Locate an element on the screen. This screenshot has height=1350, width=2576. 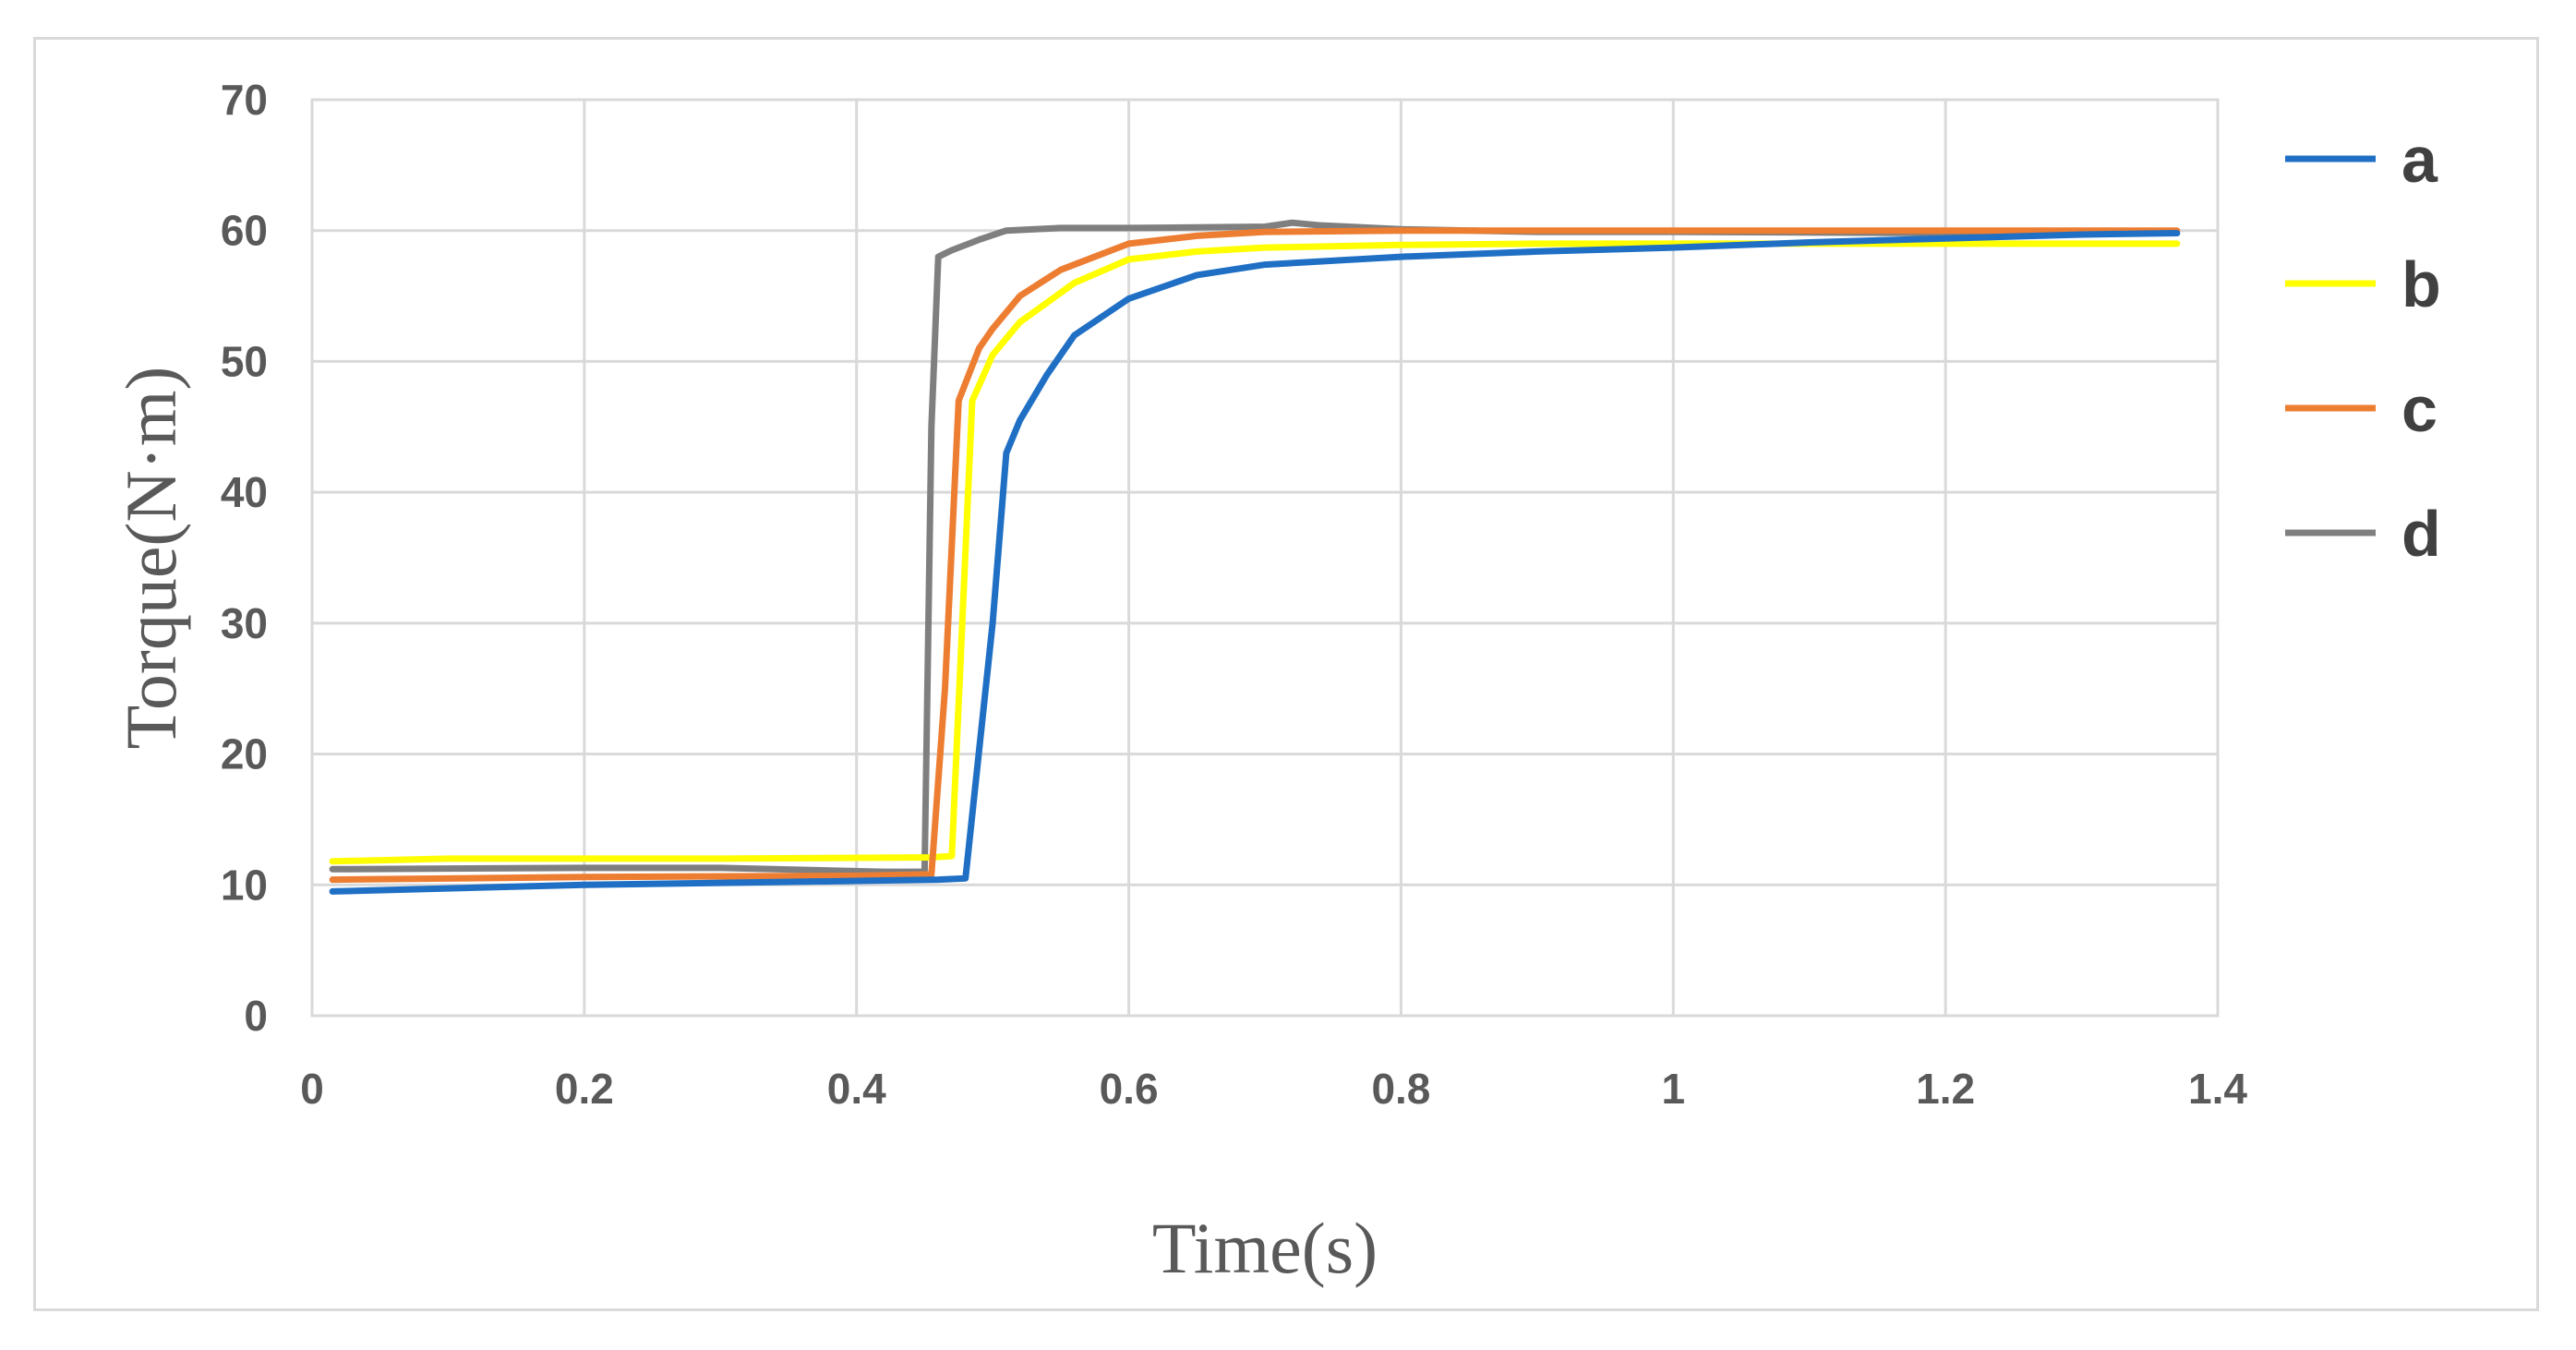
x-tick-label: 1.2 is located at coordinates (1945, 1089).